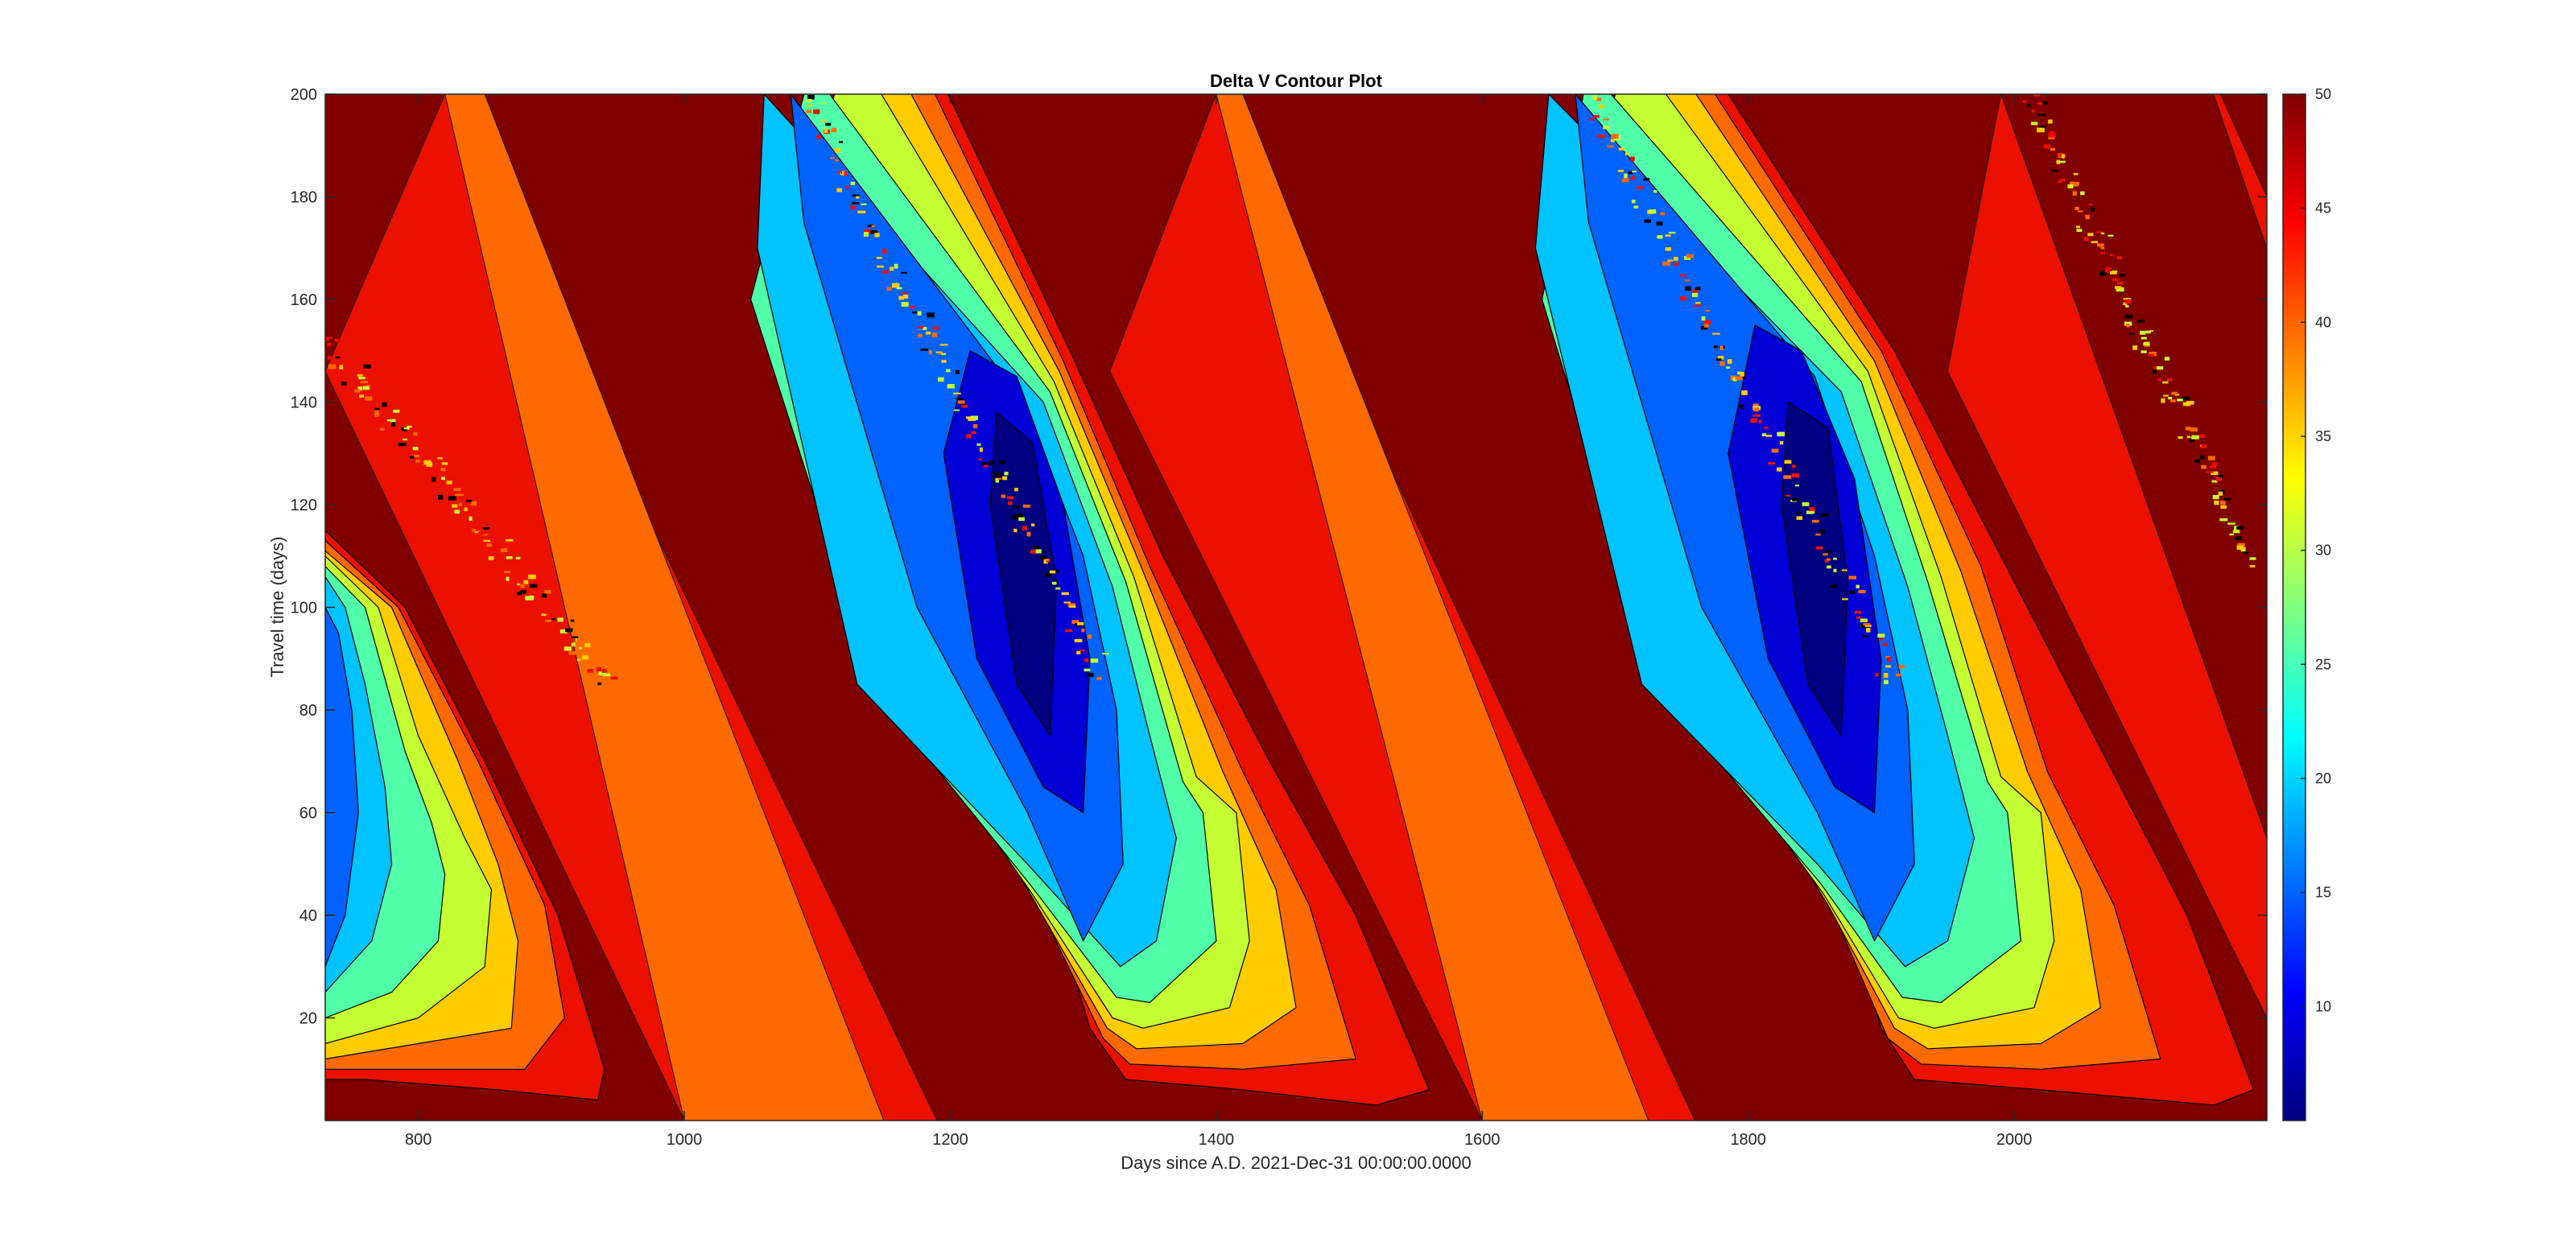  What do you see at coordinates (304, 95) in the screenshot?
I see `y-tick-label: 200` at bounding box center [304, 95].